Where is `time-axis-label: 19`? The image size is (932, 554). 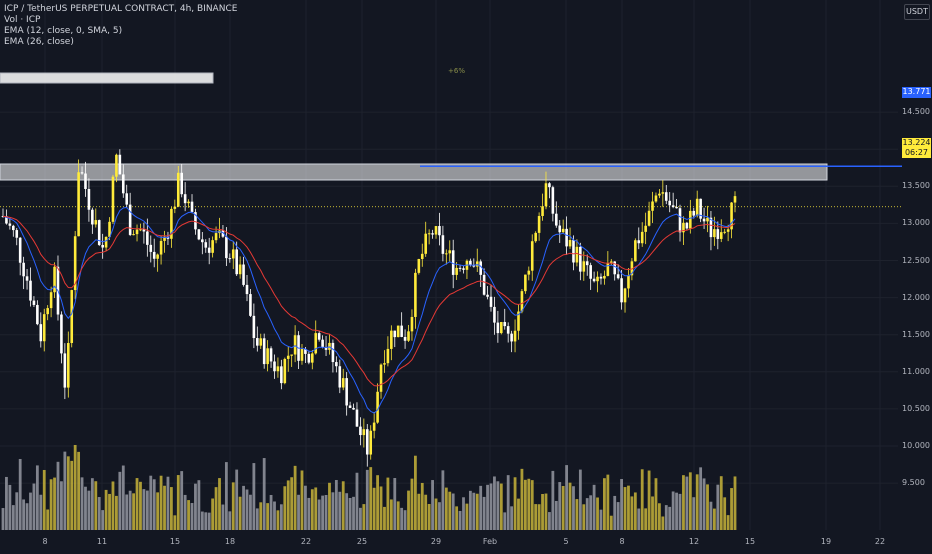
time-axis-label: 19 is located at coordinates (826, 541).